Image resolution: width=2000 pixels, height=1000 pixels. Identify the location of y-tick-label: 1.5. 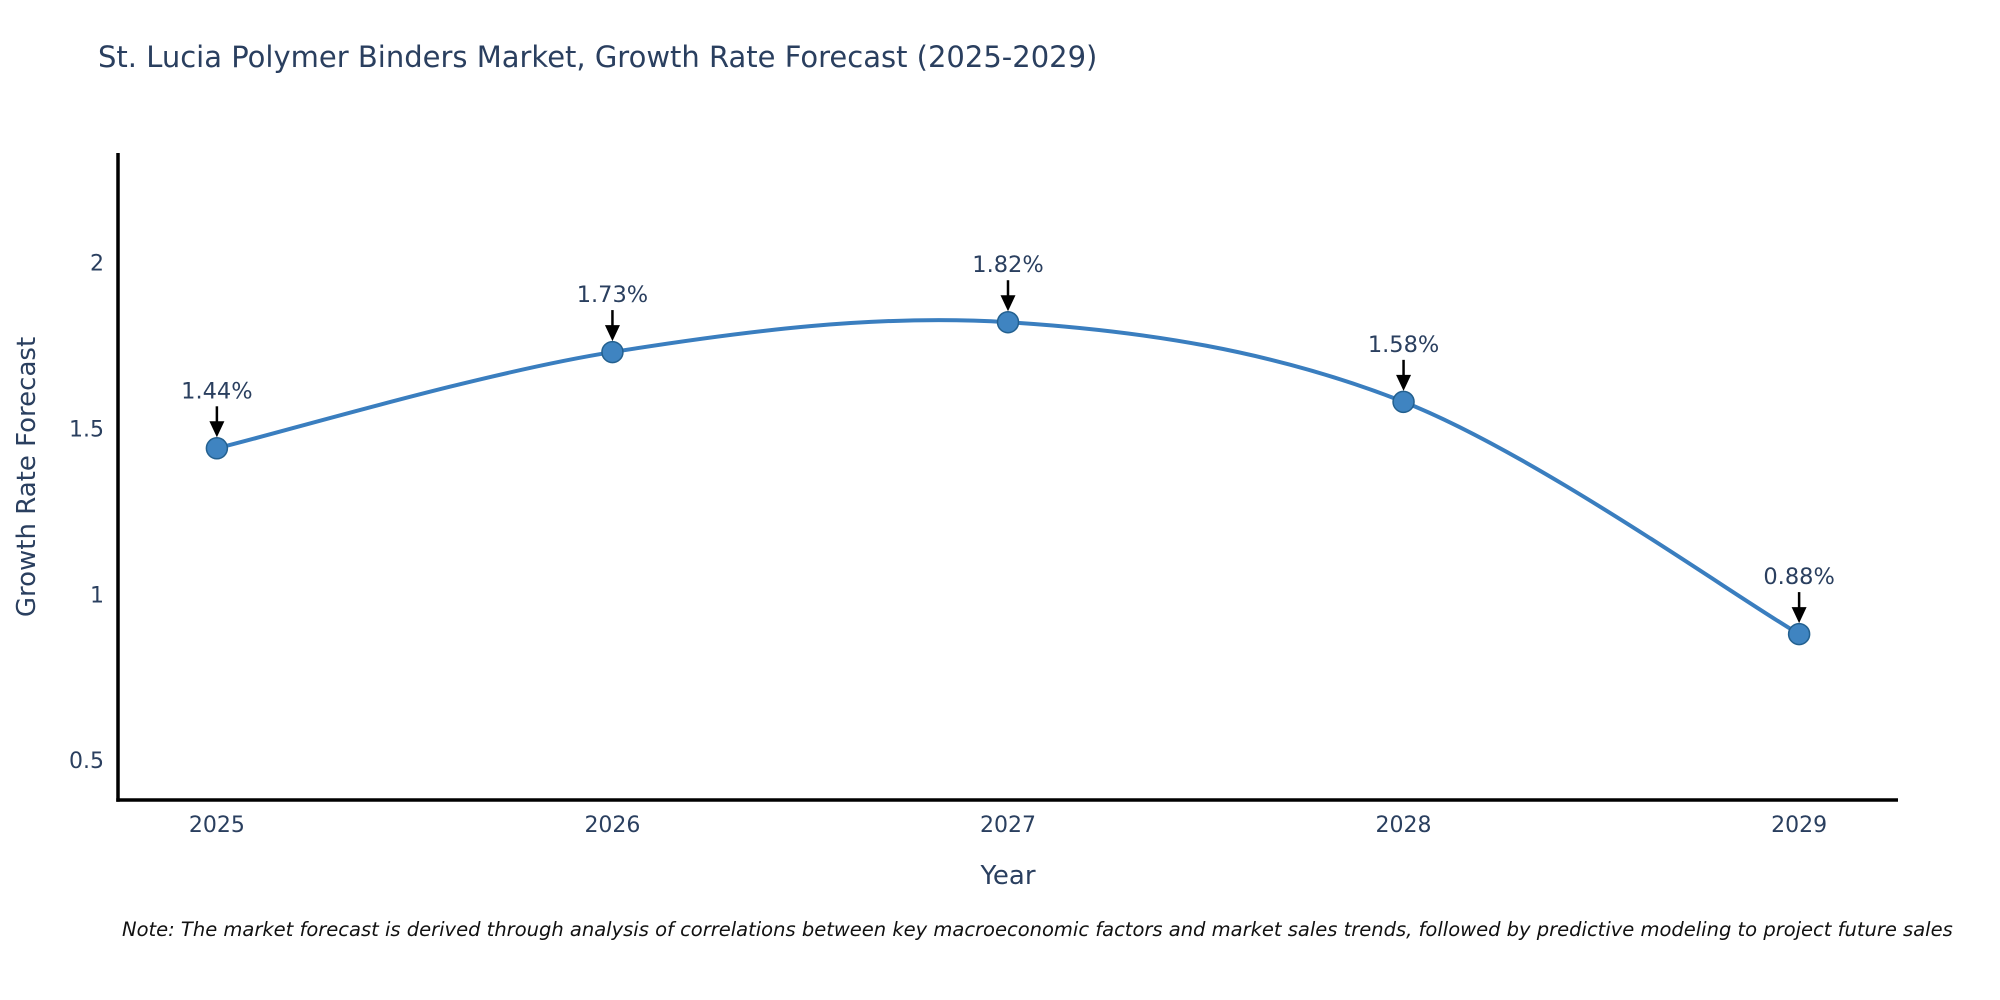
(86, 429).